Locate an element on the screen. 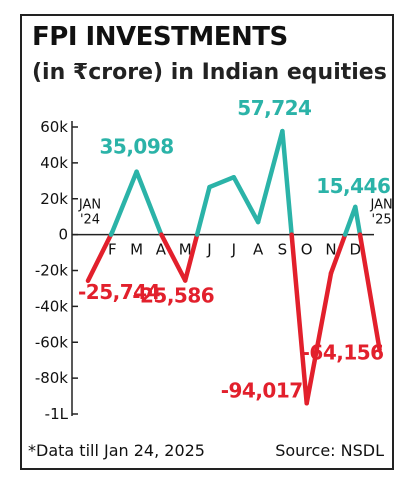 The width and height of the screenshot is (412, 485). data-label: -25,744 is located at coordinates (119, 292).